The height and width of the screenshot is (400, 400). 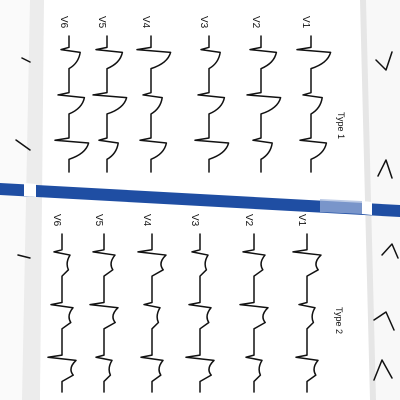 I want to click on panel-type-label: Type 1, so click(x=341, y=125).